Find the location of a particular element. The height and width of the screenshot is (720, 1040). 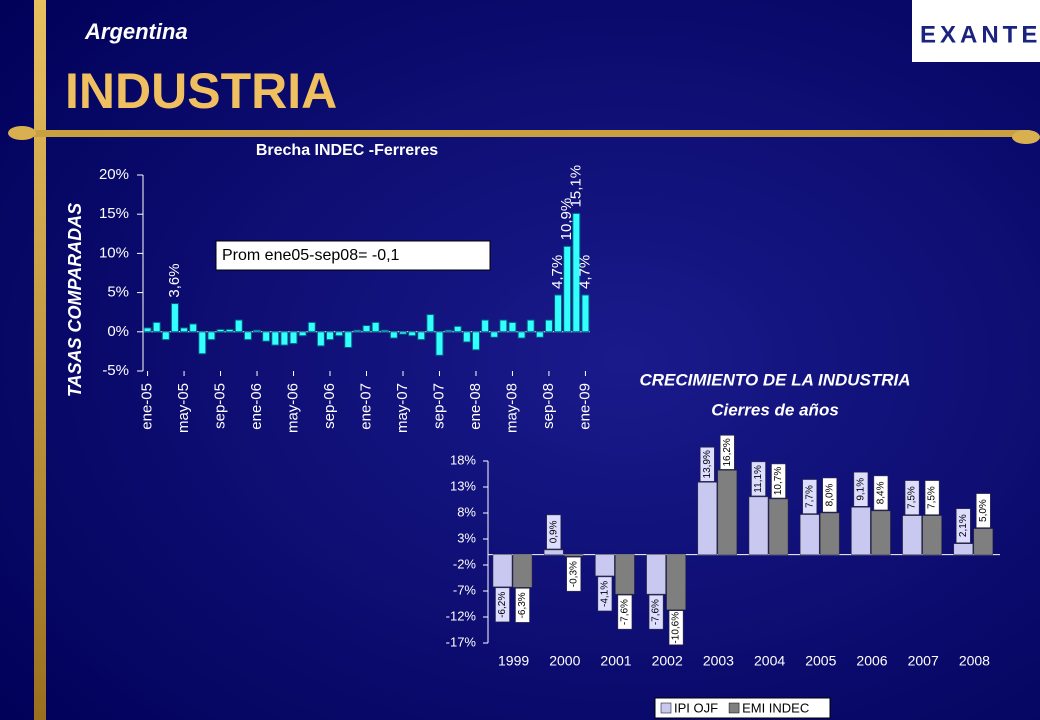

region: Argentina is located at coordinates (136, 31).